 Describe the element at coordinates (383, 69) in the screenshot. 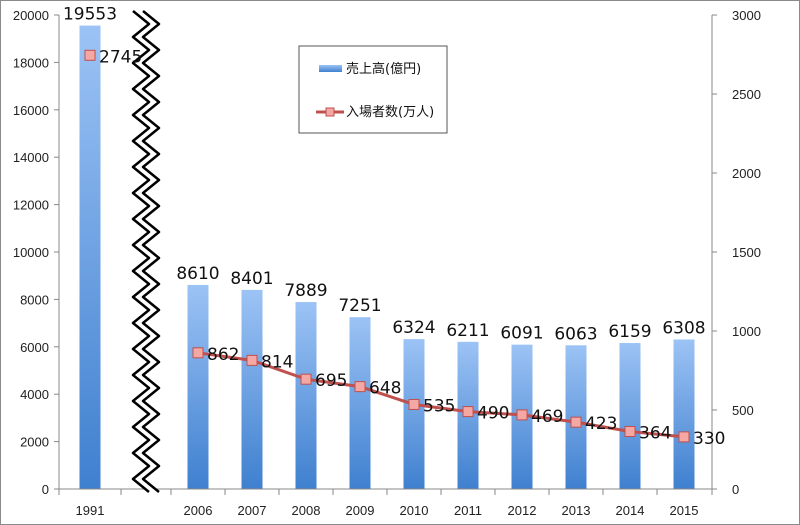

I see `legend-label-sales: 売上高(億円)` at that location.